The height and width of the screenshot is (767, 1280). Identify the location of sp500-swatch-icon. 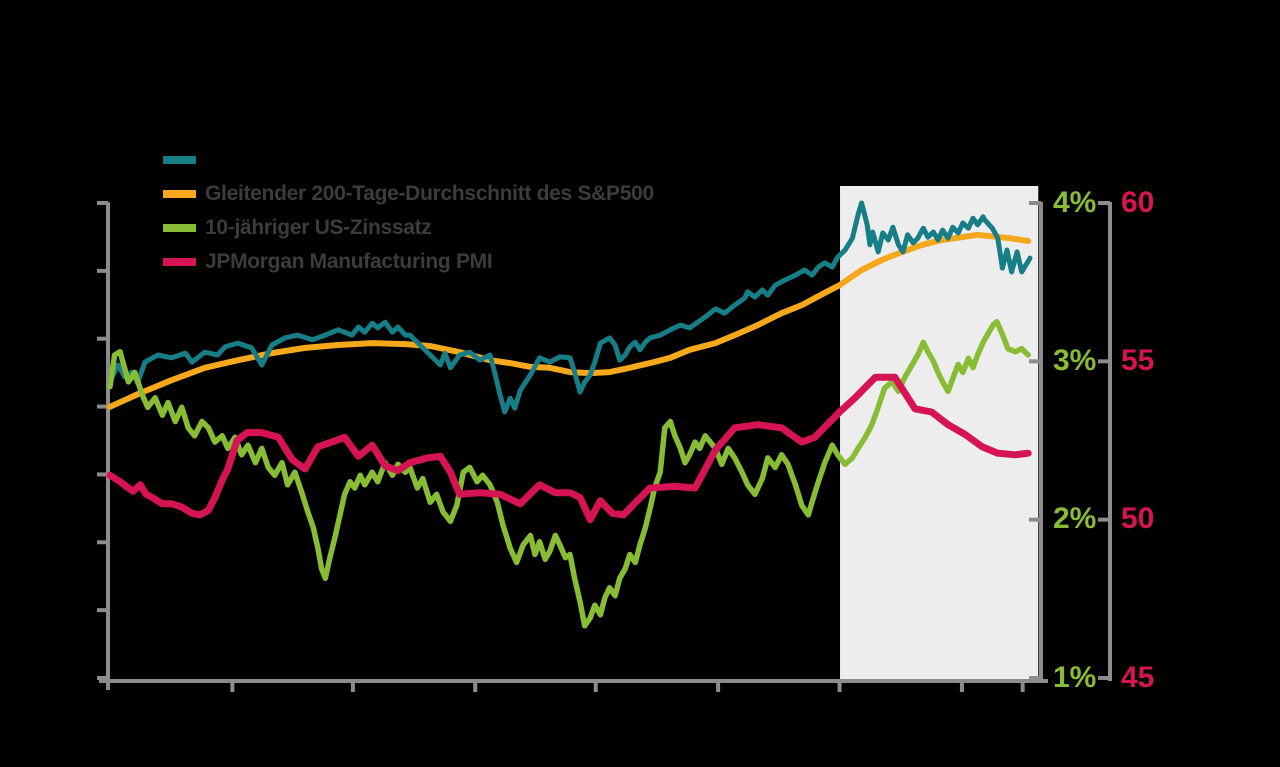
(179, 159).